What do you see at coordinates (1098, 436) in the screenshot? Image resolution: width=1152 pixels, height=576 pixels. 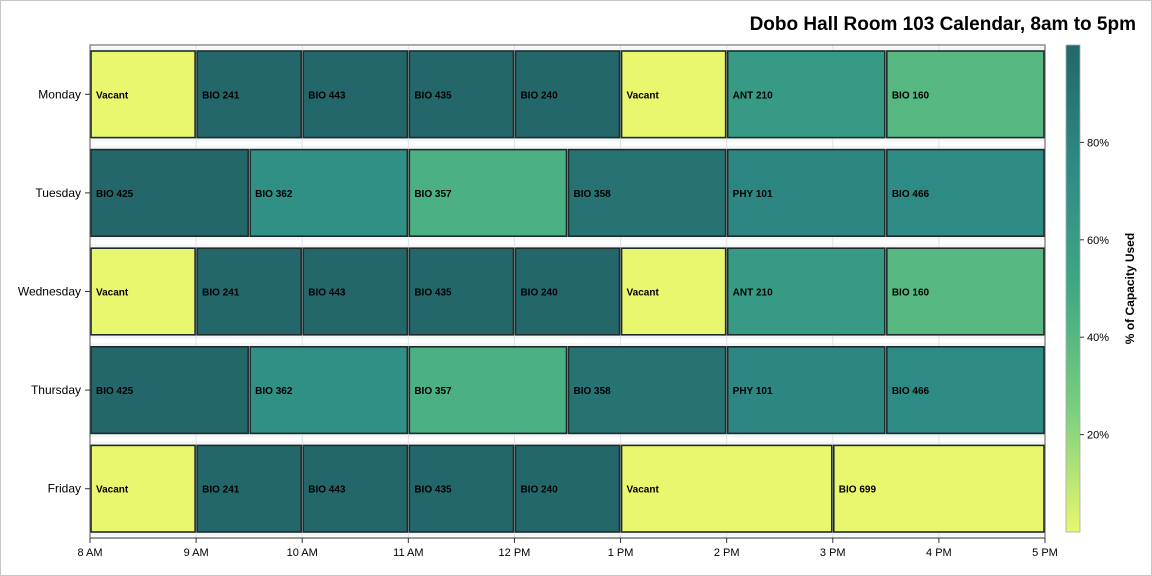 I see `colorbar-tick-label: 20%` at bounding box center [1098, 436].